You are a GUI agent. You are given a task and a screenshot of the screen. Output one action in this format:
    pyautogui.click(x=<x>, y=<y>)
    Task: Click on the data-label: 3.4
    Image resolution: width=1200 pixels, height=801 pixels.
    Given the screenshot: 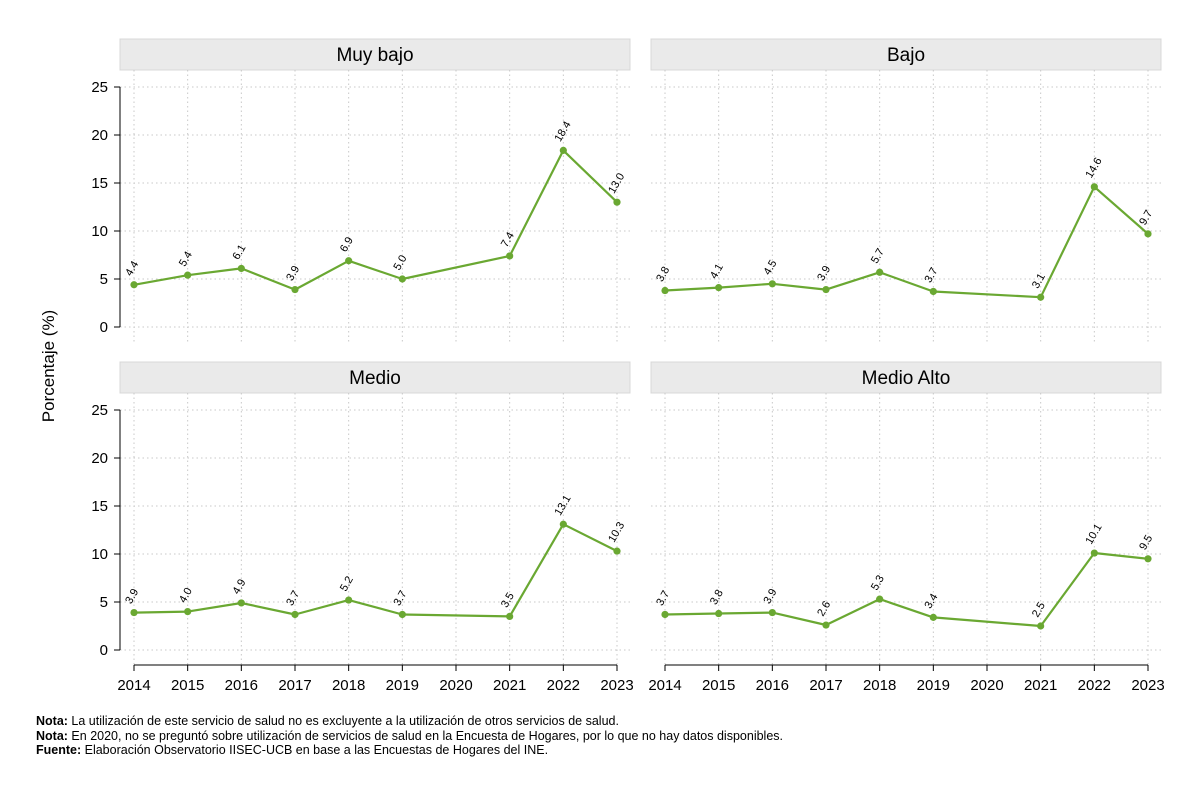 What is the action you would take?
    pyautogui.click(x=932, y=601)
    